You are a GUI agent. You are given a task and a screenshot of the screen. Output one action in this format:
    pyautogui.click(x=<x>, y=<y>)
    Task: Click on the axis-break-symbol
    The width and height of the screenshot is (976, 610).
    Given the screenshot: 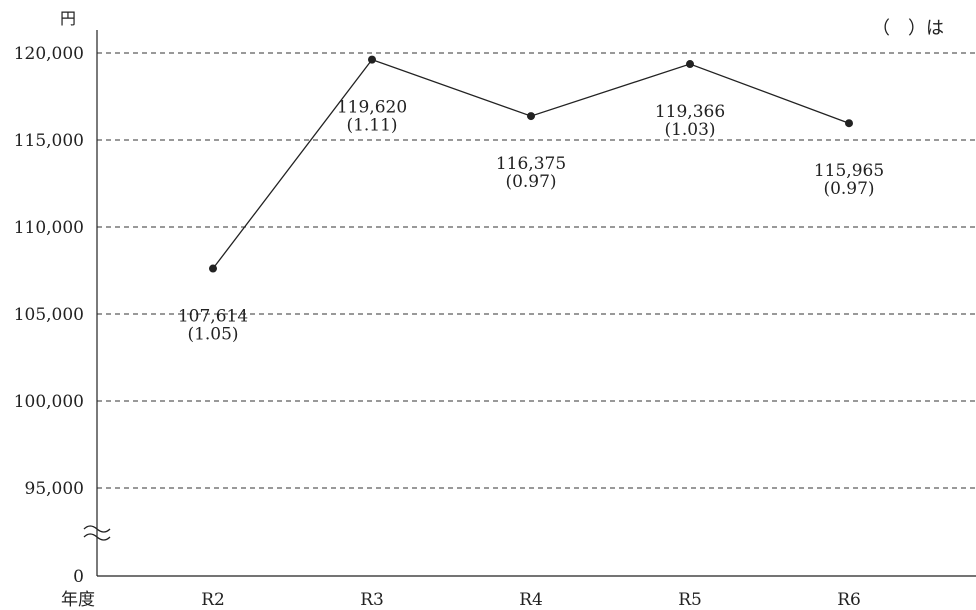 What is the action you would take?
    pyautogui.click(x=97, y=533)
    